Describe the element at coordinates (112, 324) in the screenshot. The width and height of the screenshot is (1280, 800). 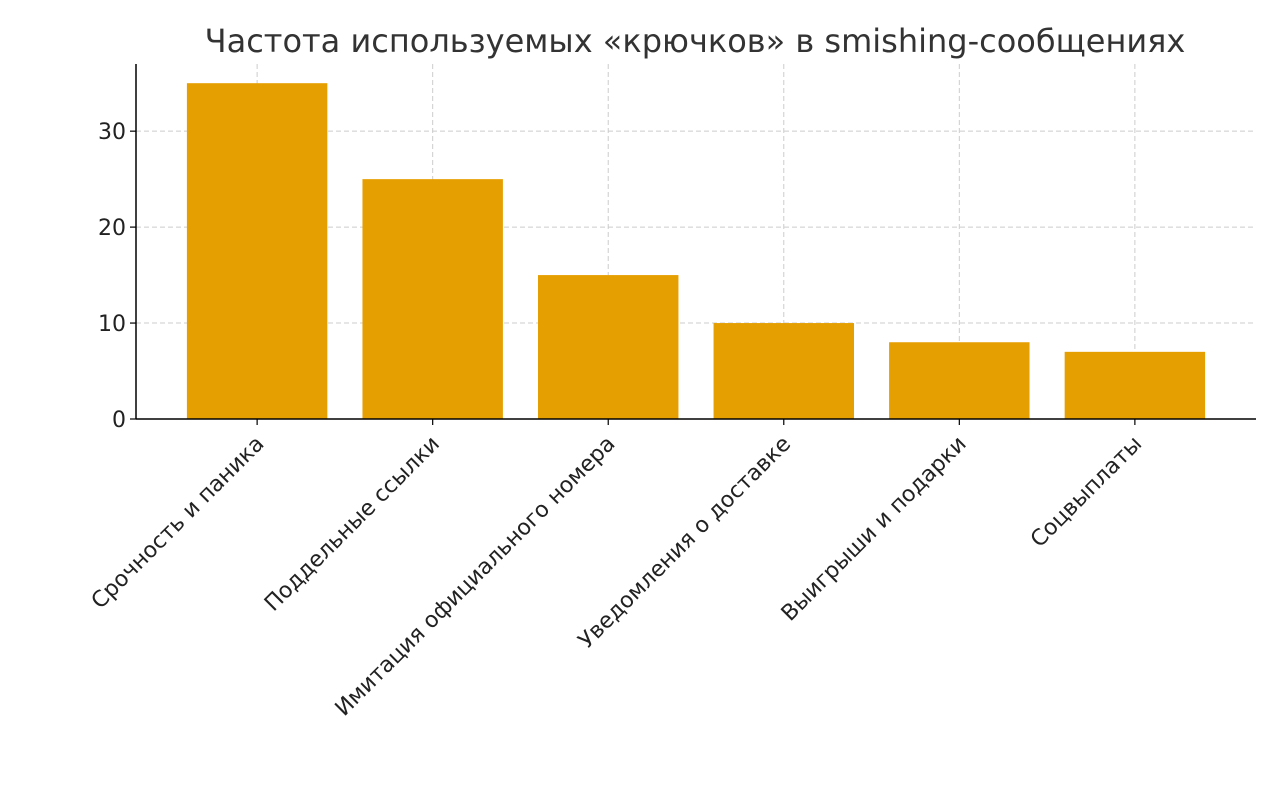
I see `y-tick-label: 10` at that location.